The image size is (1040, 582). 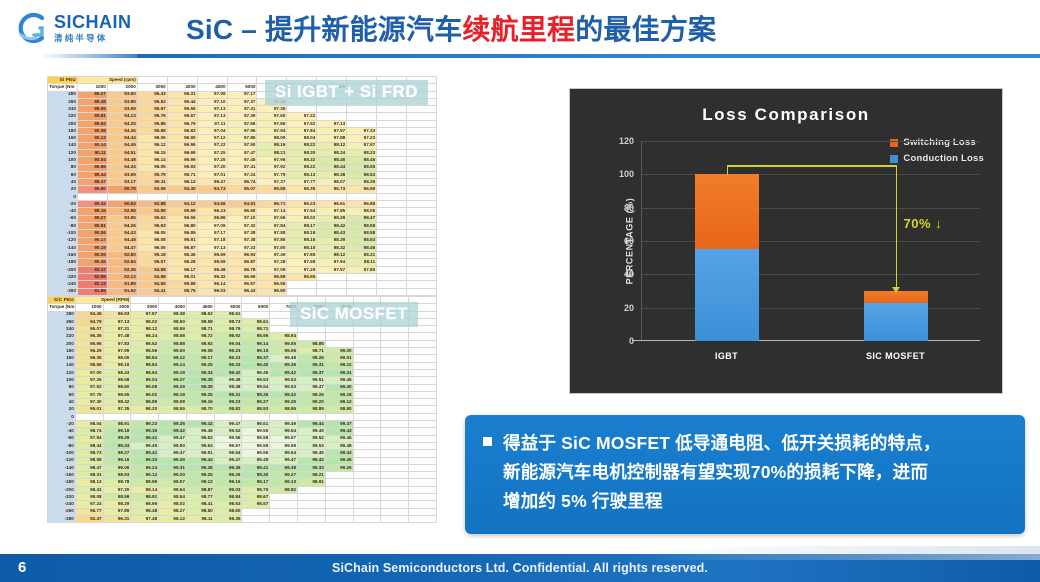 I want to click on table-cell: 99.18, so click(x=117, y=431).